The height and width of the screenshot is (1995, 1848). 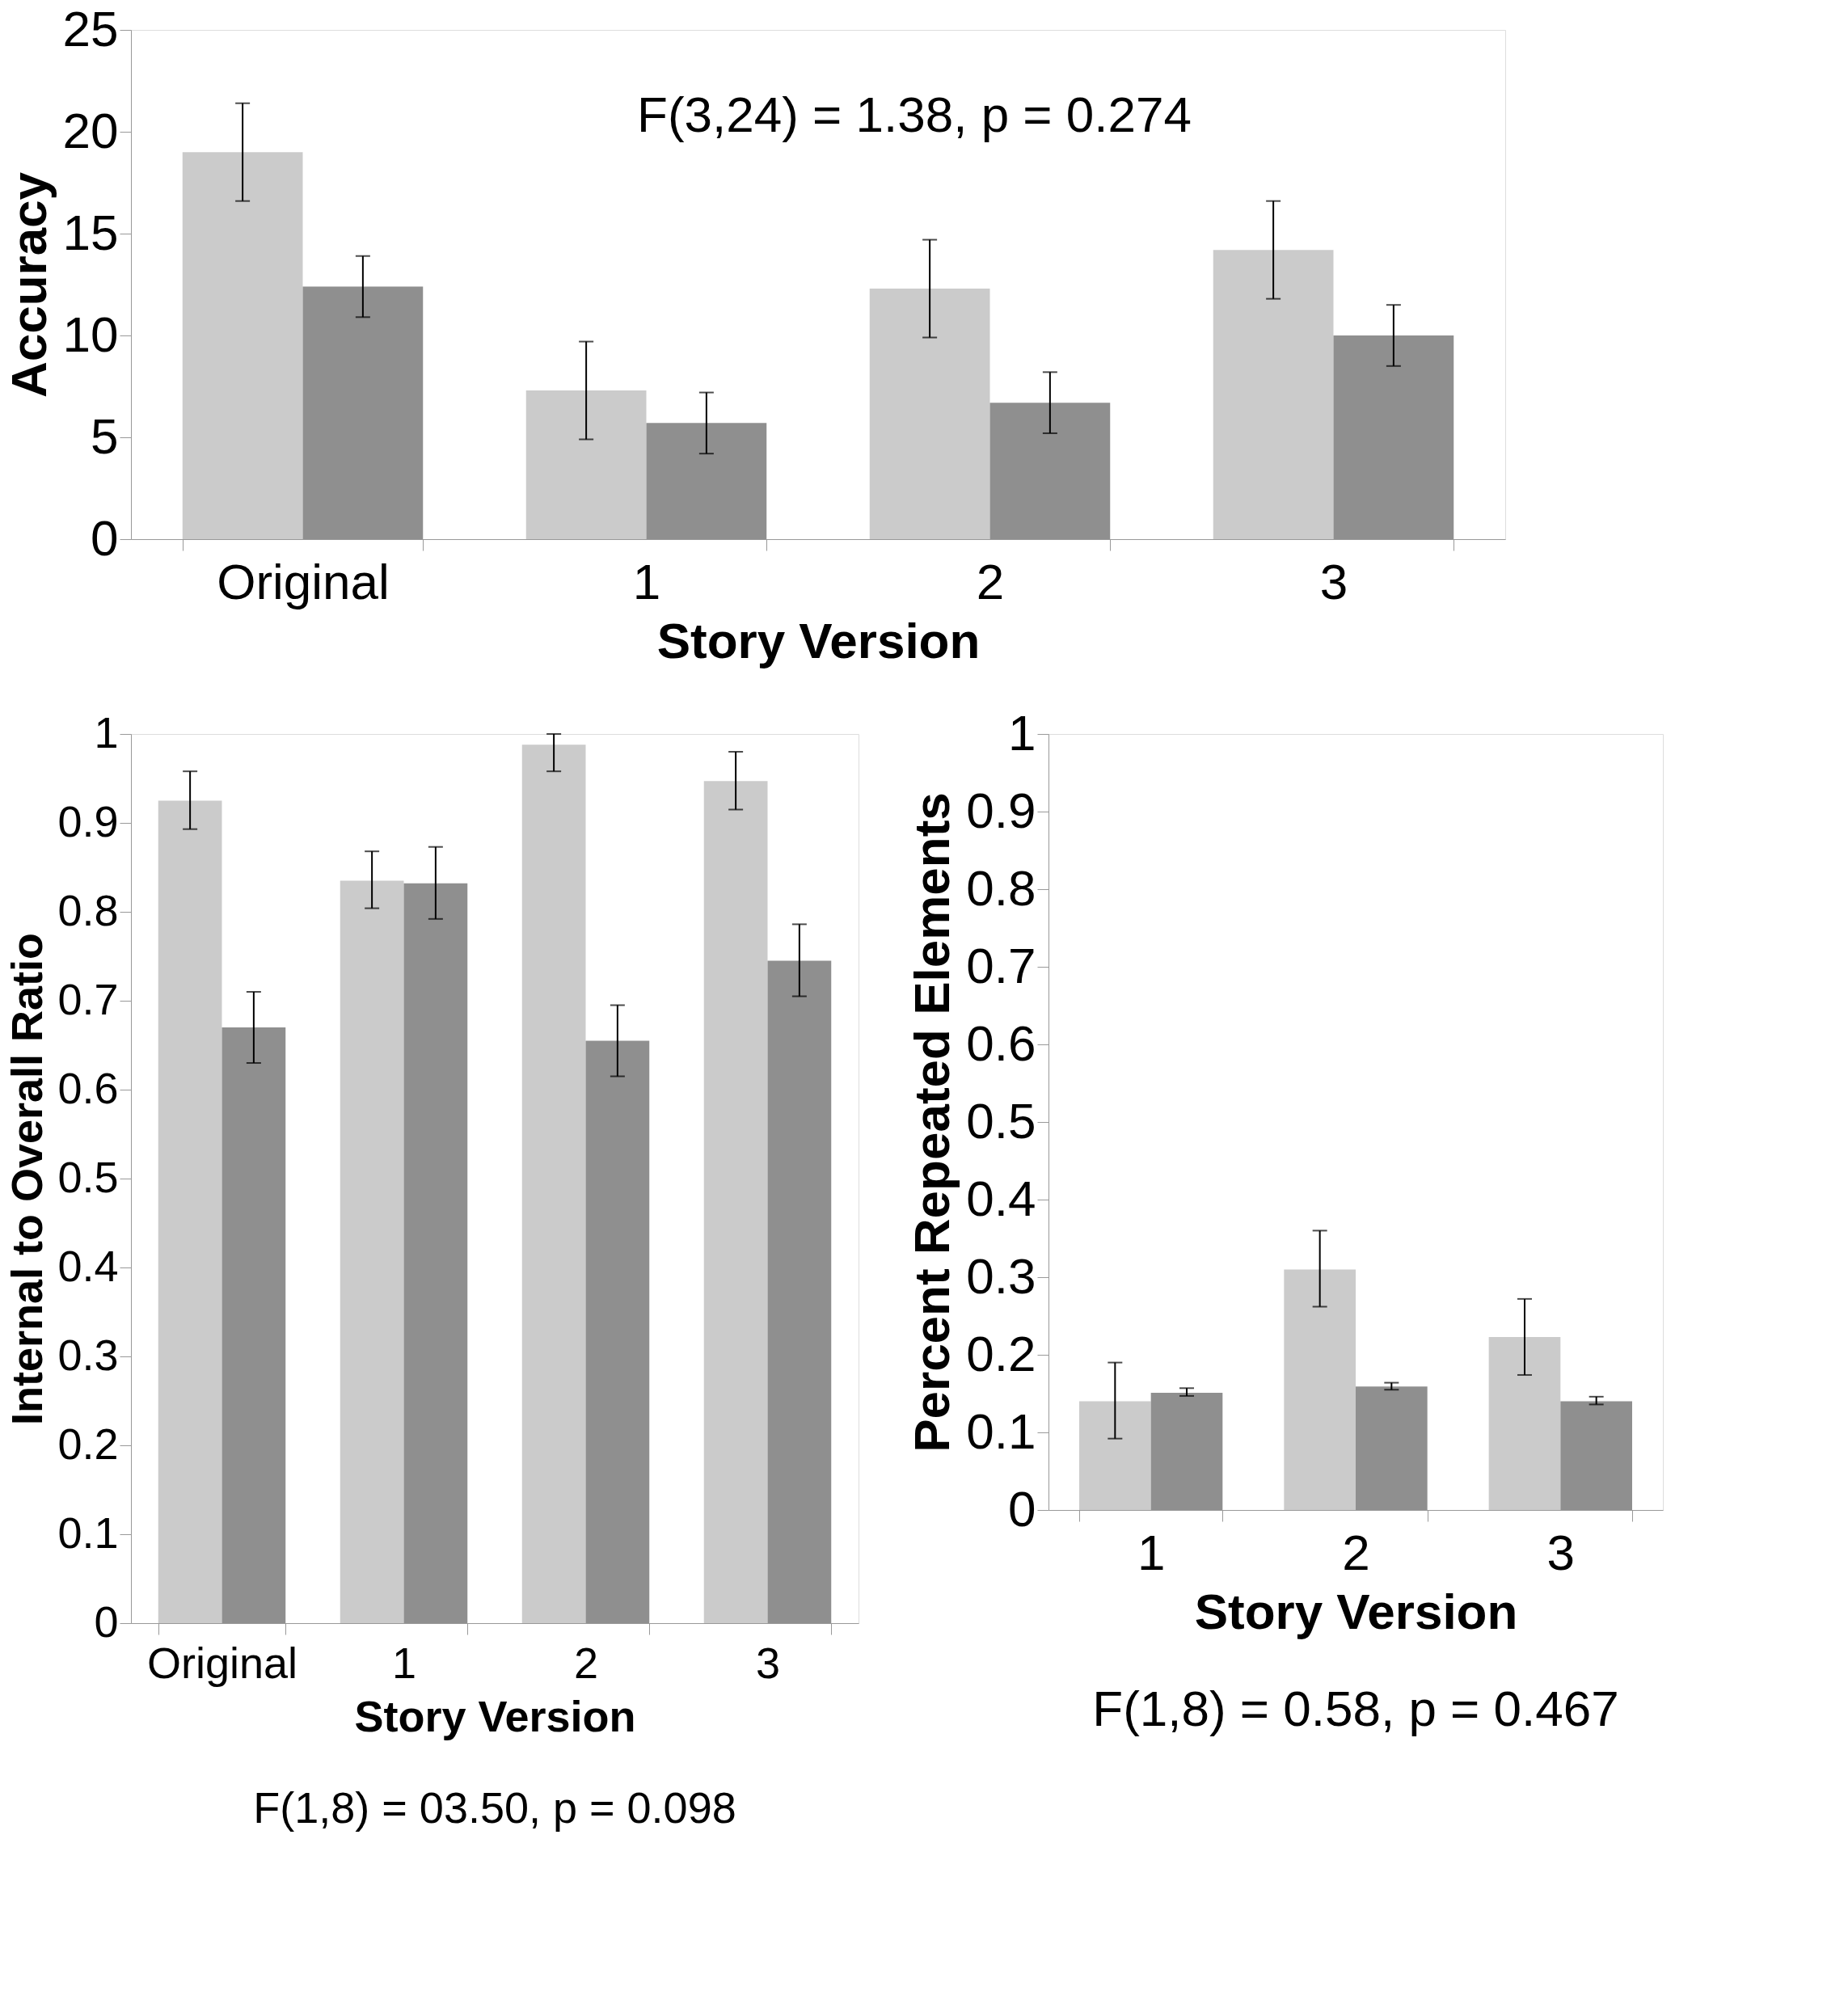 What do you see at coordinates (105, 435) in the screenshot?
I see `y-tick-label: 5` at bounding box center [105, 435].